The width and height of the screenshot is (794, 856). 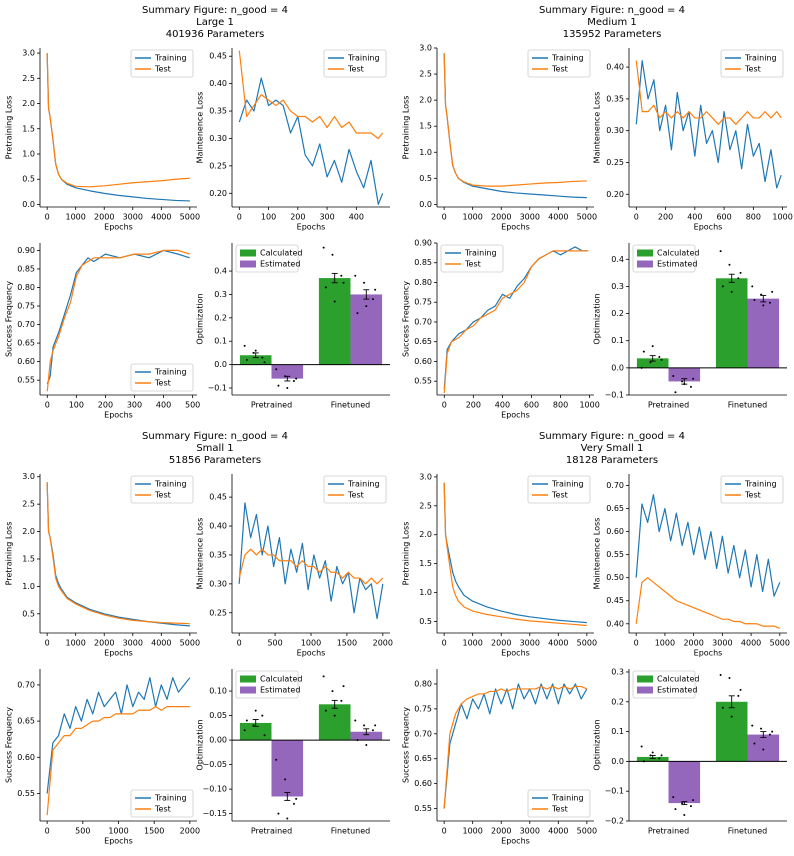 I want to click on figure-title: Large 1, so click(x=215, y=22).